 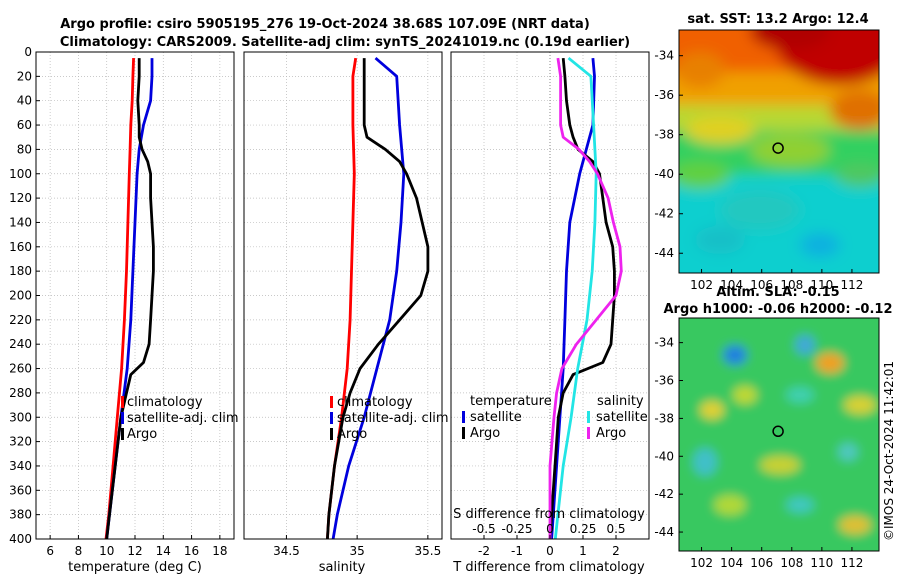 I want to click on depth-tick-label: 40, so click(x=24, y=101).